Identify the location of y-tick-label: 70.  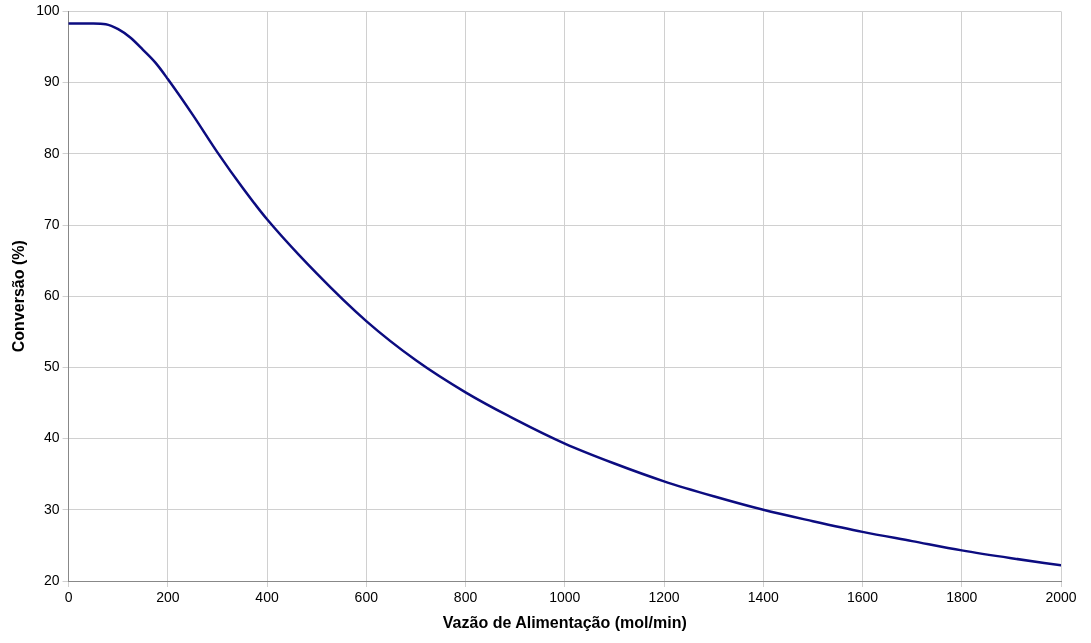
(51, 223).